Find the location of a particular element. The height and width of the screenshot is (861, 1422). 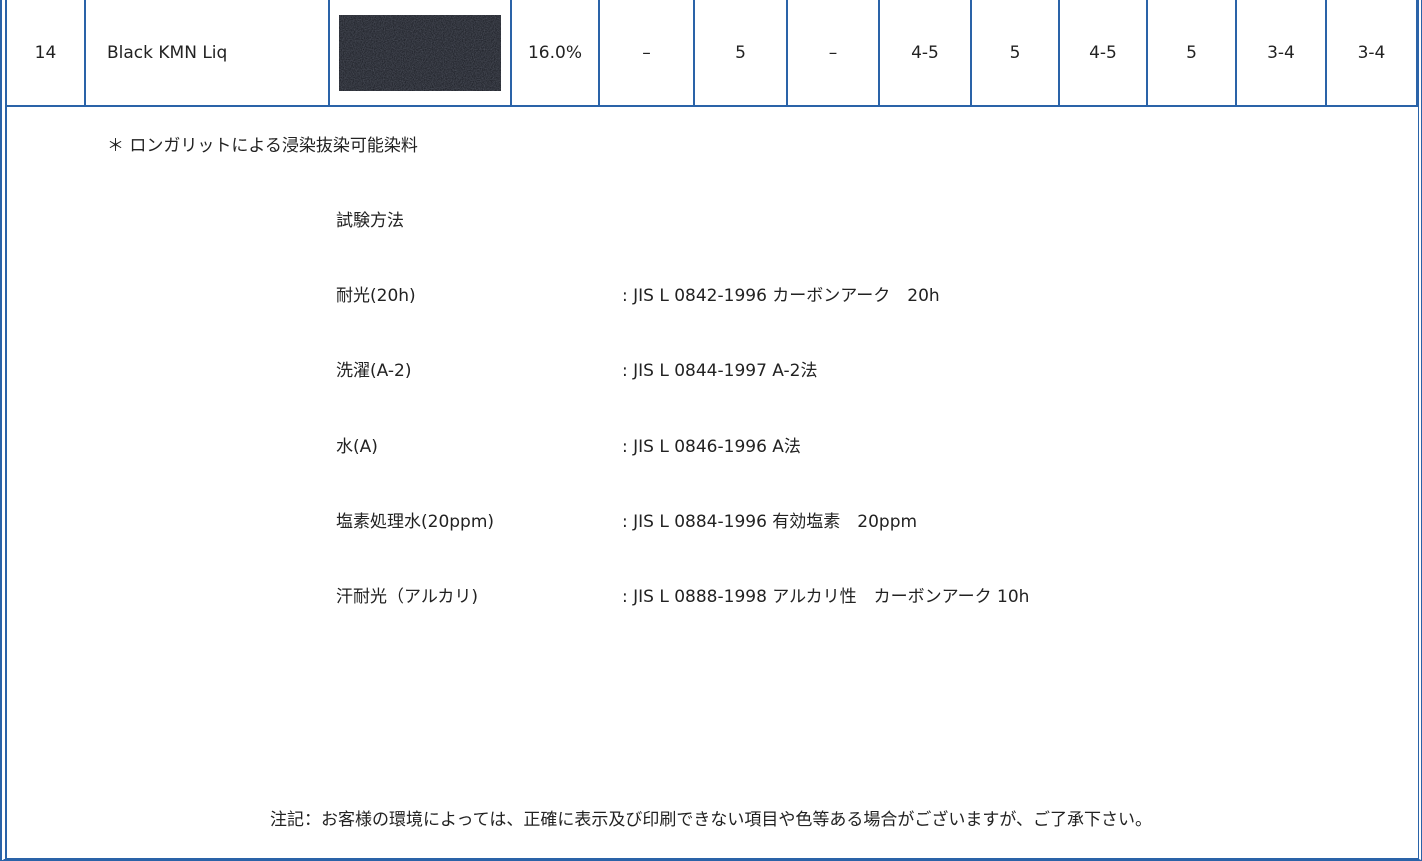

method-label: 洗濯(A-2) is located at coordinates (374, 371).